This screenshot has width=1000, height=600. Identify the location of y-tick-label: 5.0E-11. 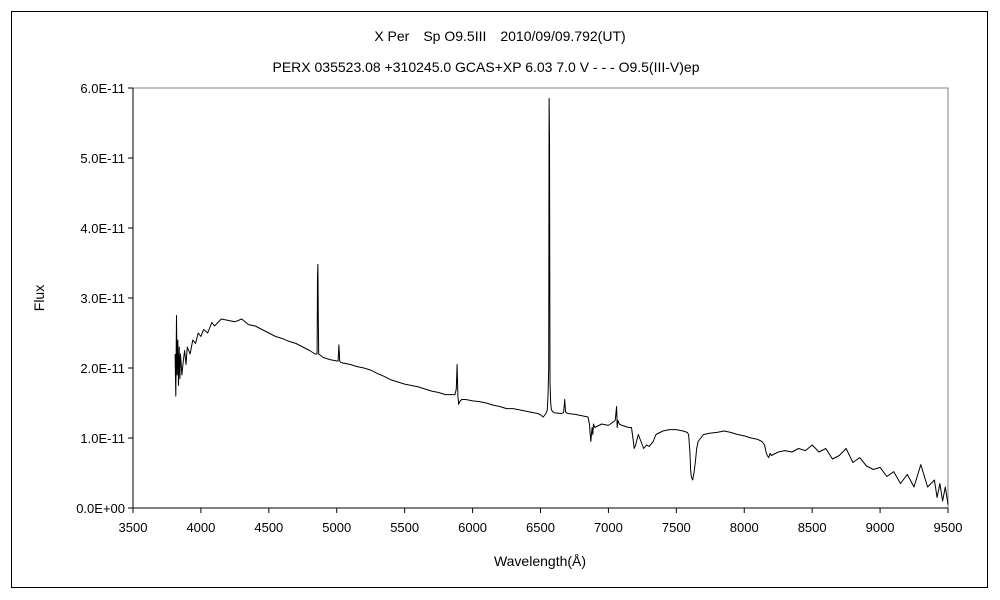
(102, 158).